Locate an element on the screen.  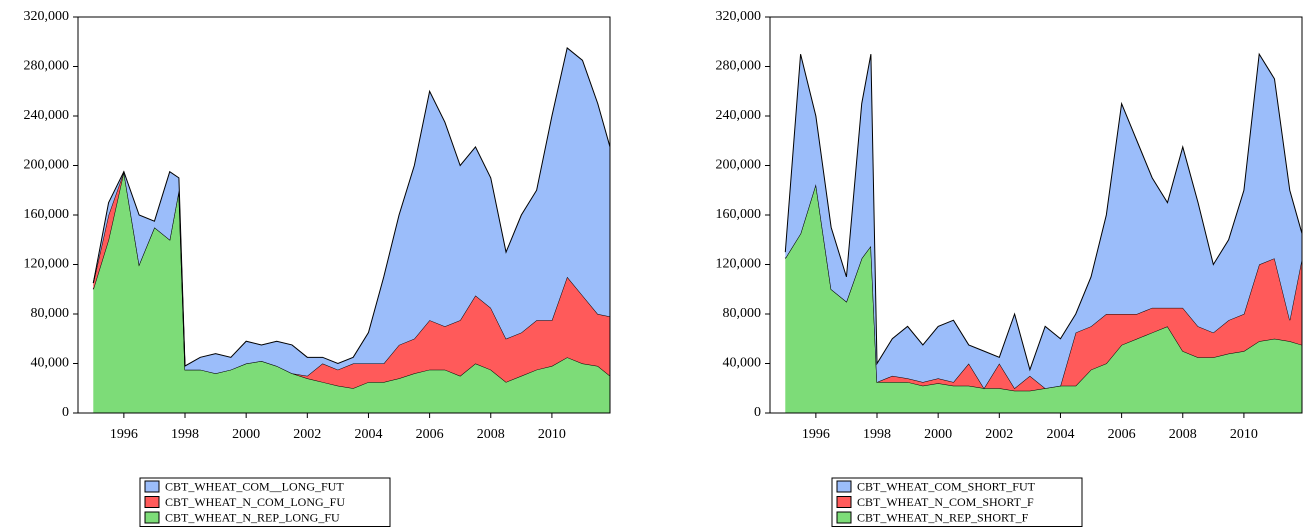
legend-label: CBT_WHEAT_COM__LONG_FUT is located at coordinates (254, 487).